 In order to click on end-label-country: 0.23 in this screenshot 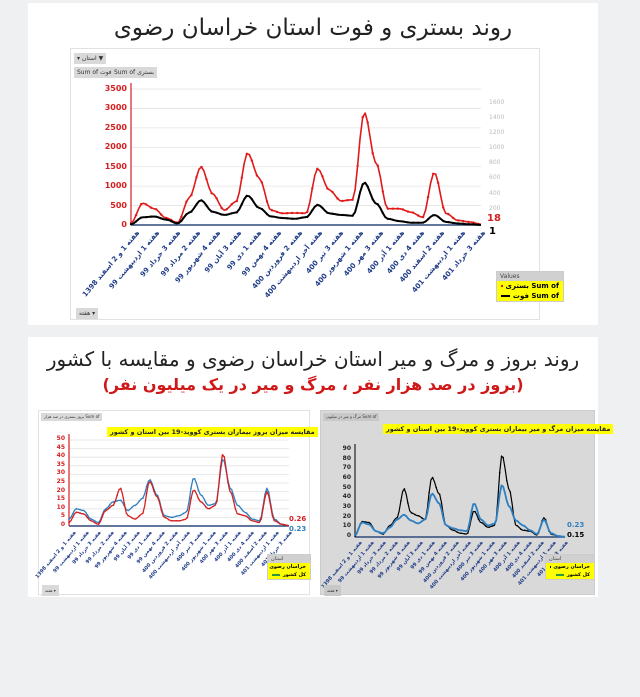, I will do `click(575, 525)`.